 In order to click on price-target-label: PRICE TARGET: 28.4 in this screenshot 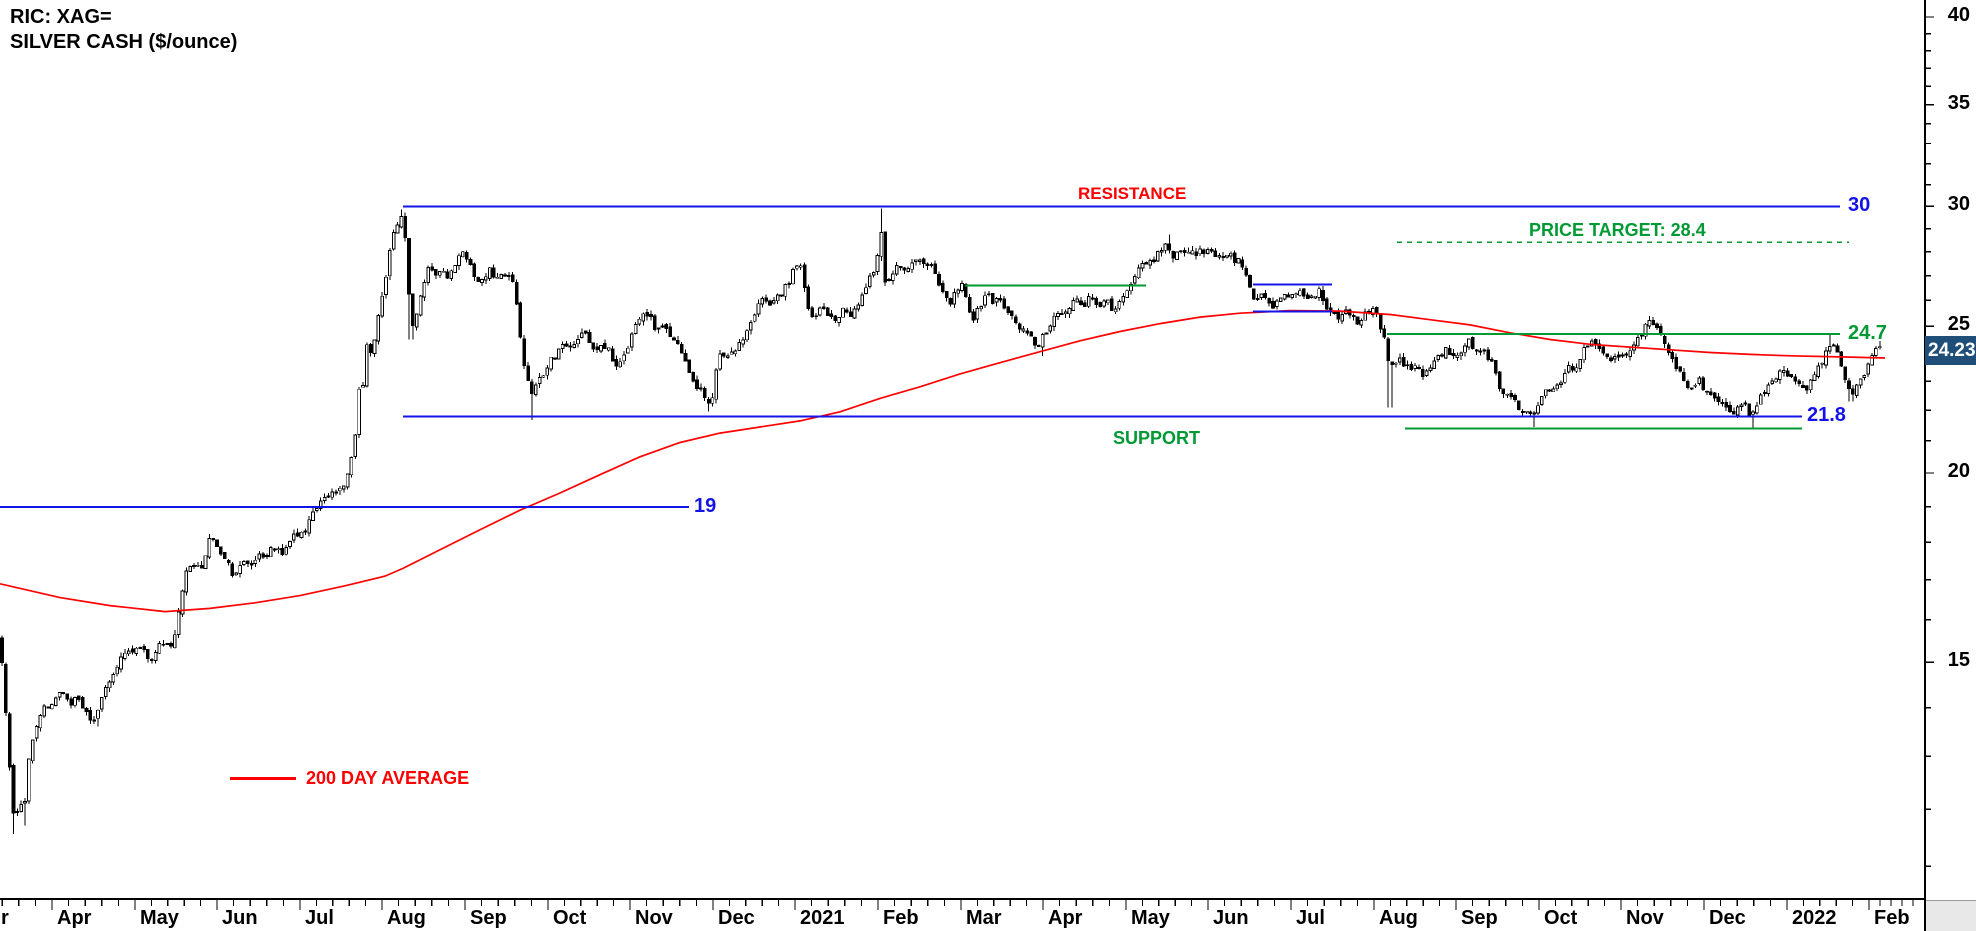, I will do `click(1617, 230)`.